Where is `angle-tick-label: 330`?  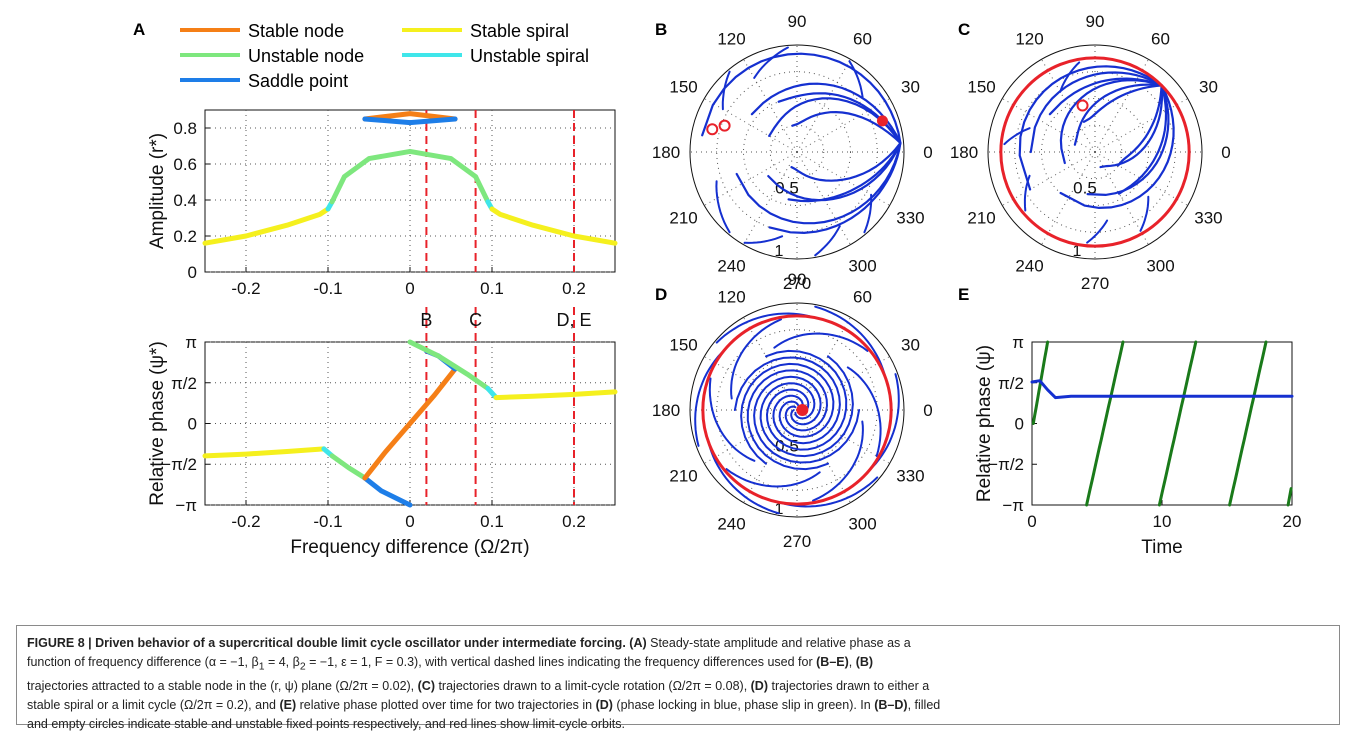 angle-tick-label: 330 is located at coordinates (910, 218).